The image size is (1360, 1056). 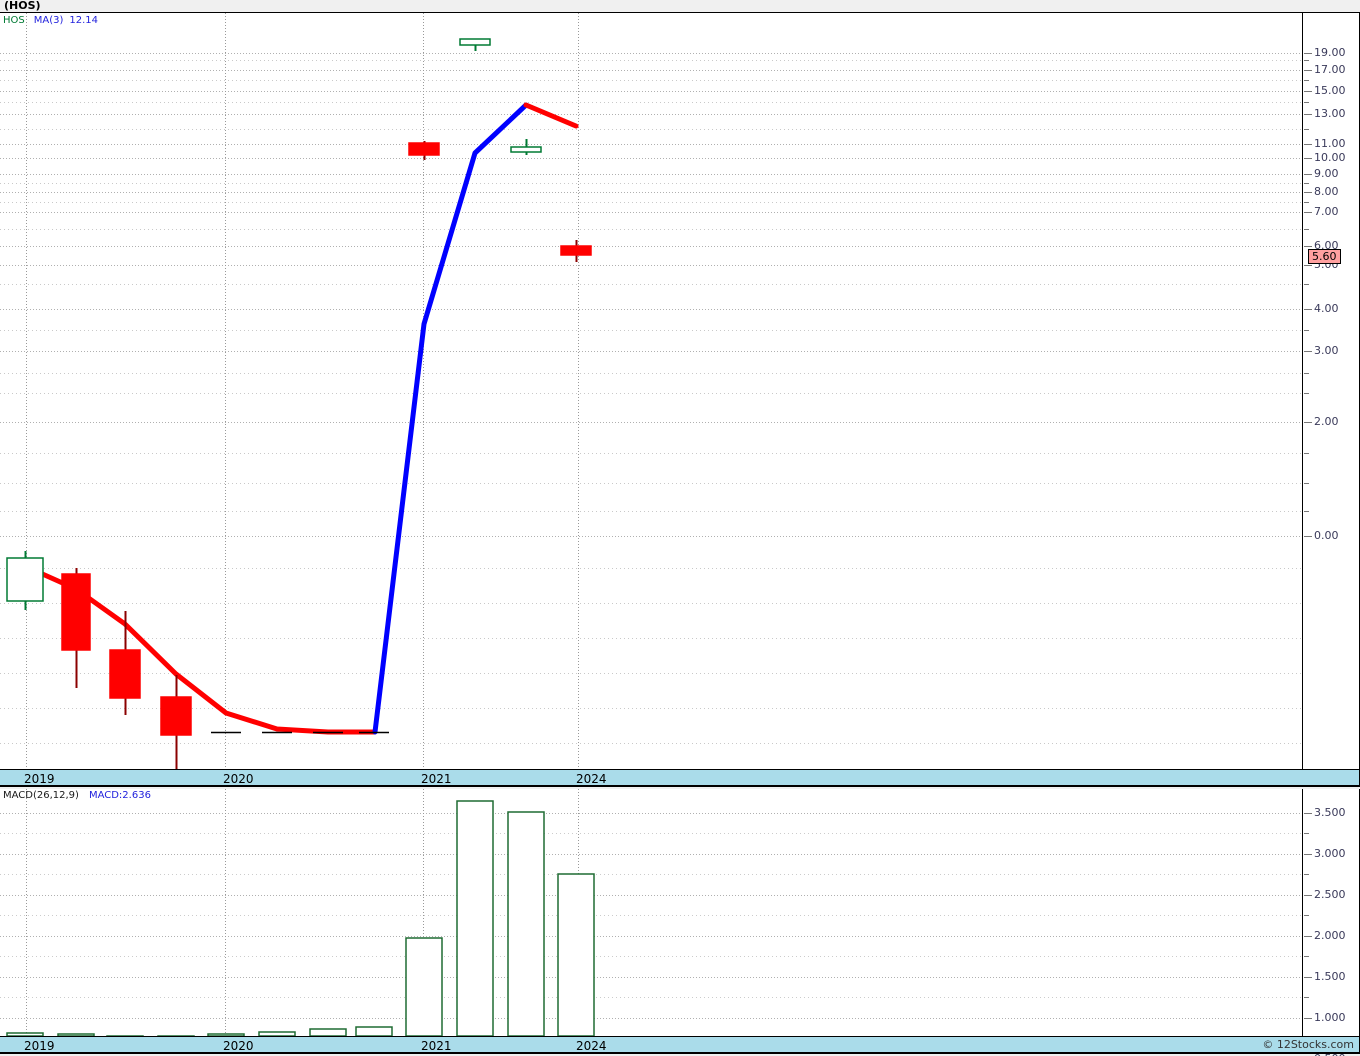 I want to click on macd-tick-label-3: 2.000, so click(x=1330, y=935).